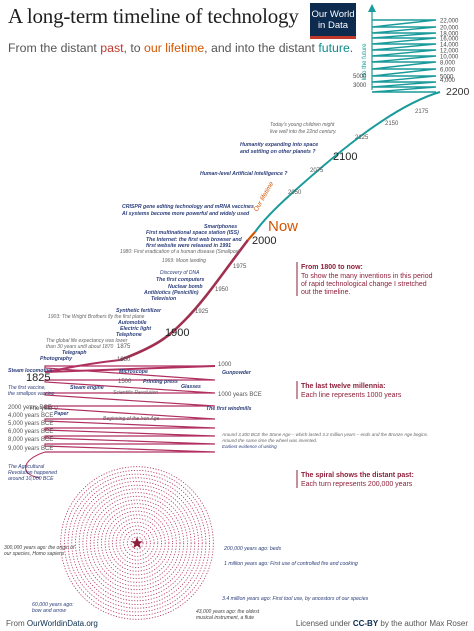 The width and height of the screenshot is (474, 631). I want to click on event-label: Beginning of the Iron Age, so click(131, 419).